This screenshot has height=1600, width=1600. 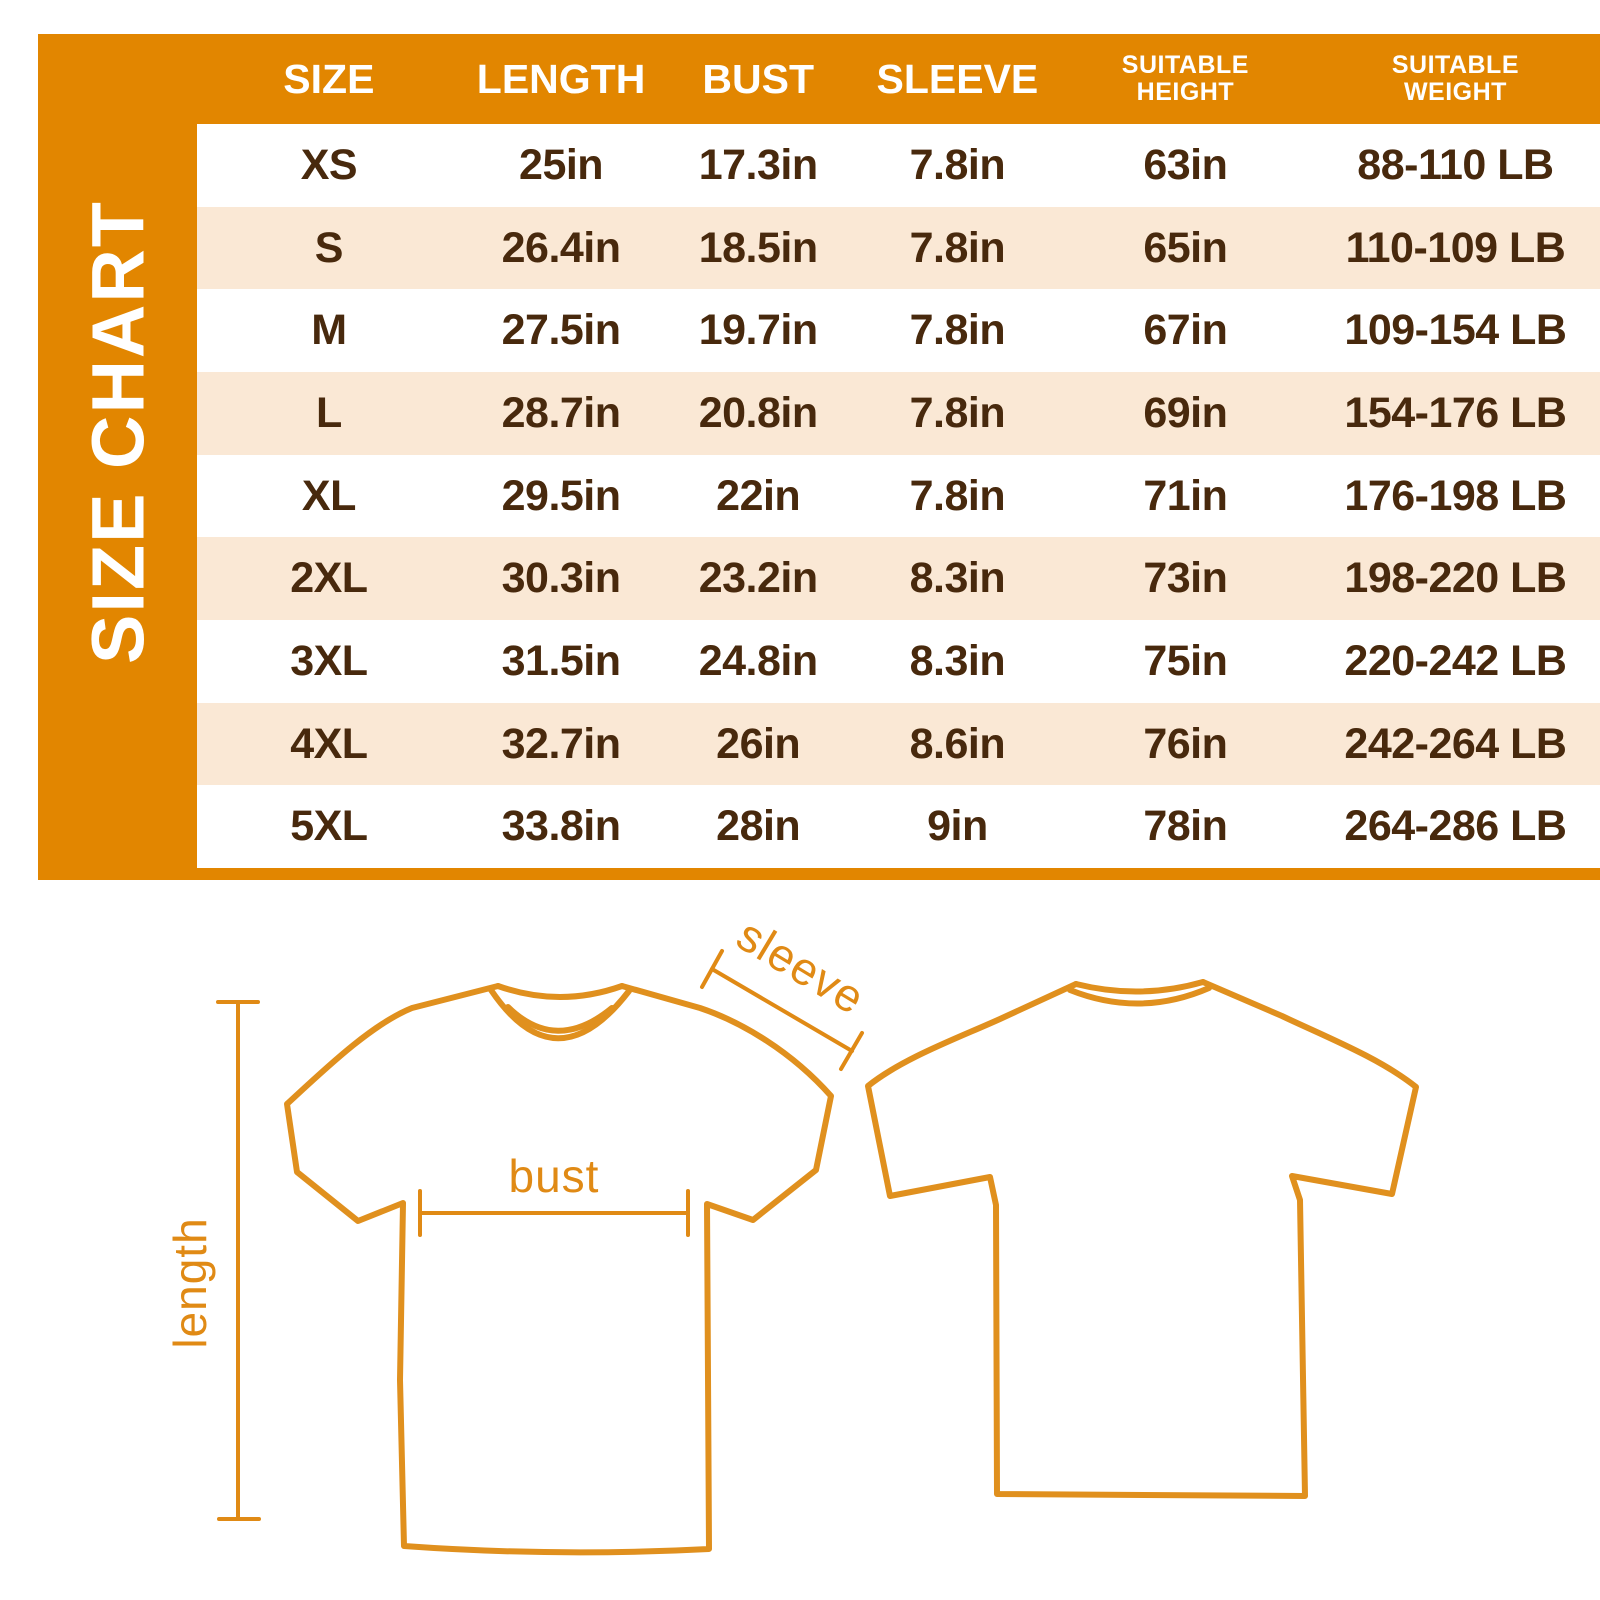 I want to click on table-cell: L, so click(x=328, y=412).